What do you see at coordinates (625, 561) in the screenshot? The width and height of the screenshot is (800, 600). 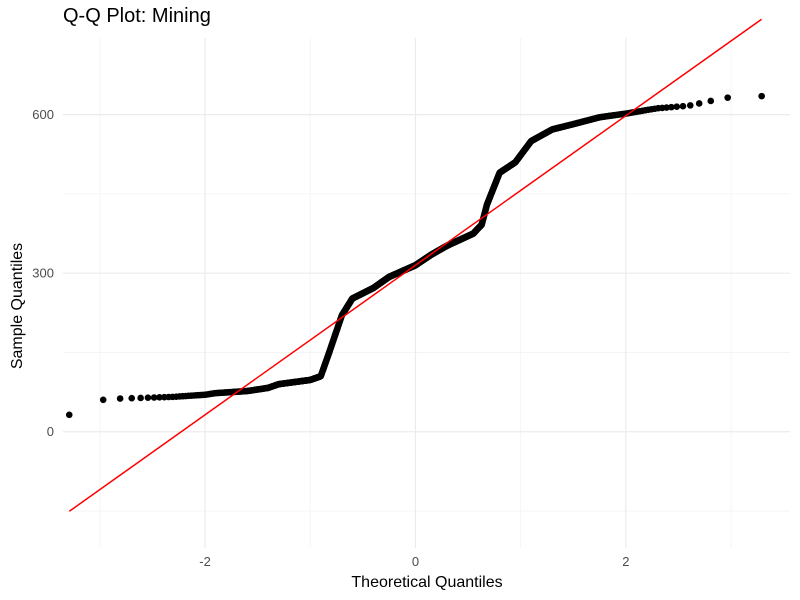 I see `x-tick-label: 2` at bounding box center [625, 561].